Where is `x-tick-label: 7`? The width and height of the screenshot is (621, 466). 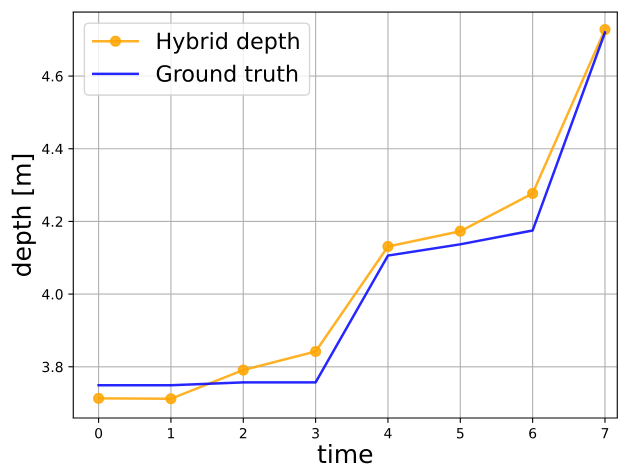
x-tick-label: 7 is located at coordinates (605, 433).